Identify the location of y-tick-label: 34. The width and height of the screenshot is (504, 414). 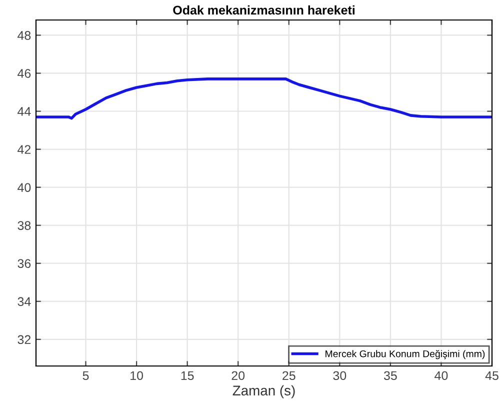
(24, 301).